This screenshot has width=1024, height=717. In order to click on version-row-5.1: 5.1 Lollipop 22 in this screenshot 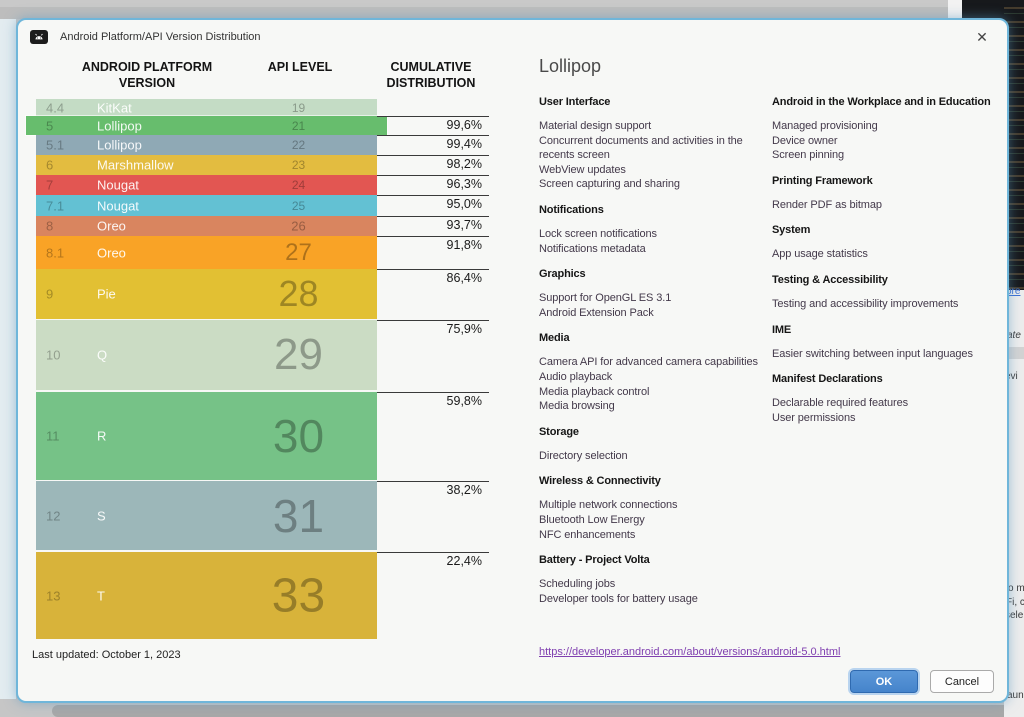, I will do `click(206, 145)`.